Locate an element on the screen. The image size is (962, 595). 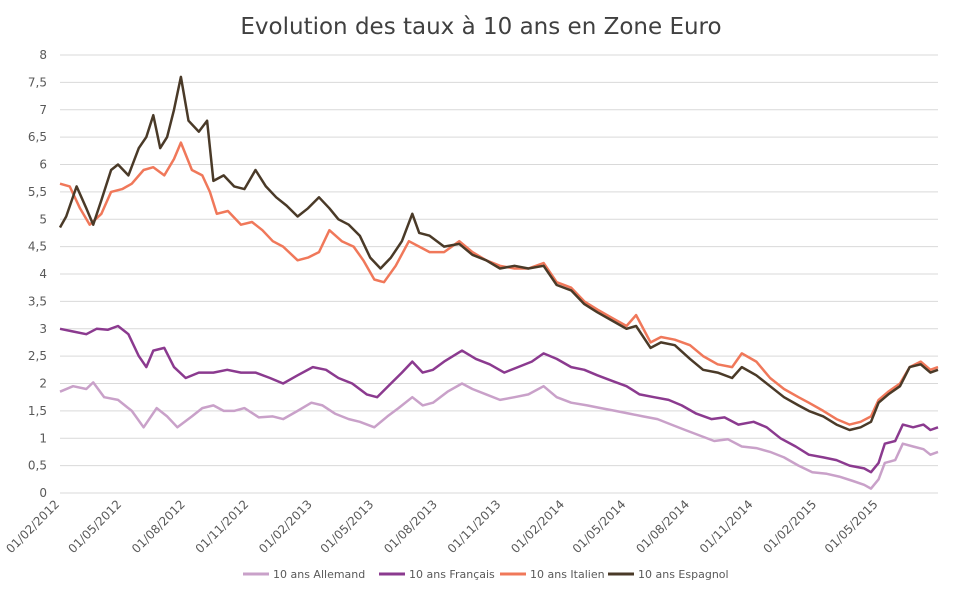
legend-label: 10 ans Français is located at coordinates (452, 574).